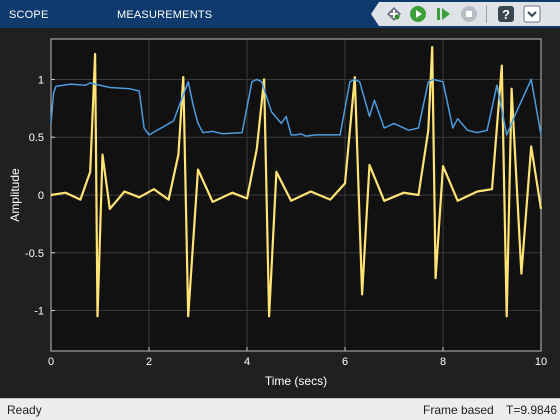 This screenshot has height=420, width=560. I want to click on tab-scope: SCOPE, so click(29, 15).